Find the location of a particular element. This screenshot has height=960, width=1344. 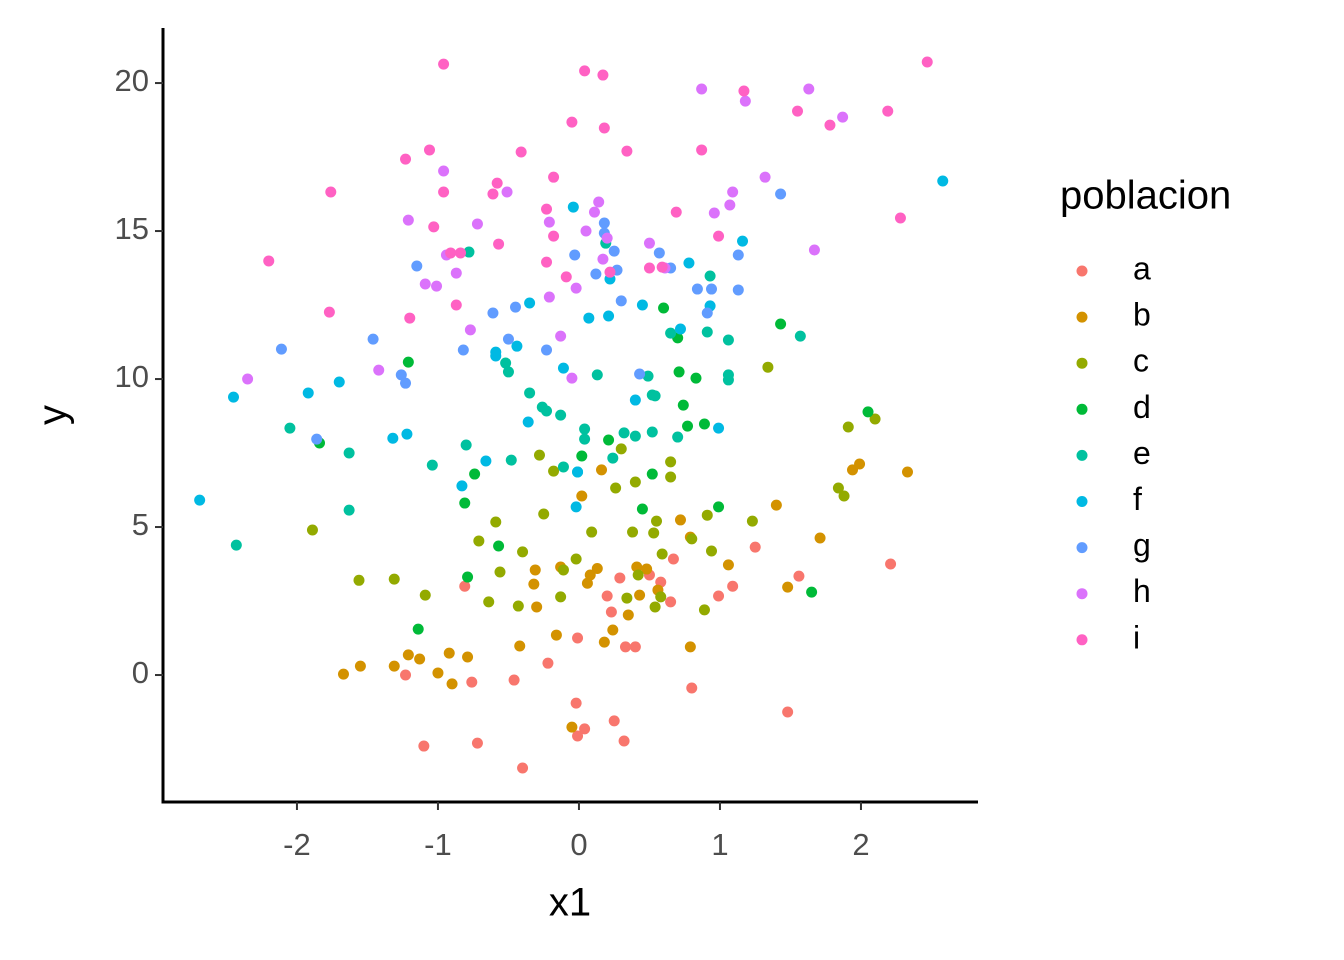

legend-label: i is located at coordinates (1136, 637).